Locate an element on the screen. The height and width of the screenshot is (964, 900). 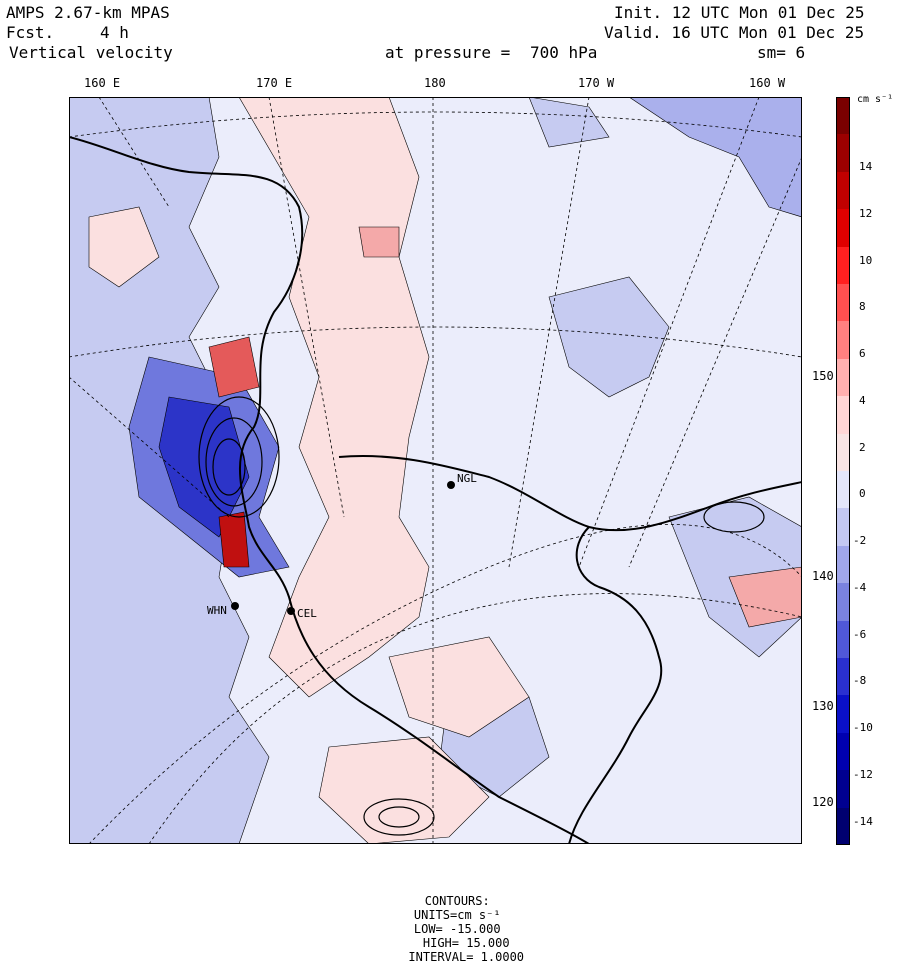
pressure-label: at pressure = is located at coordinates (448, 52).